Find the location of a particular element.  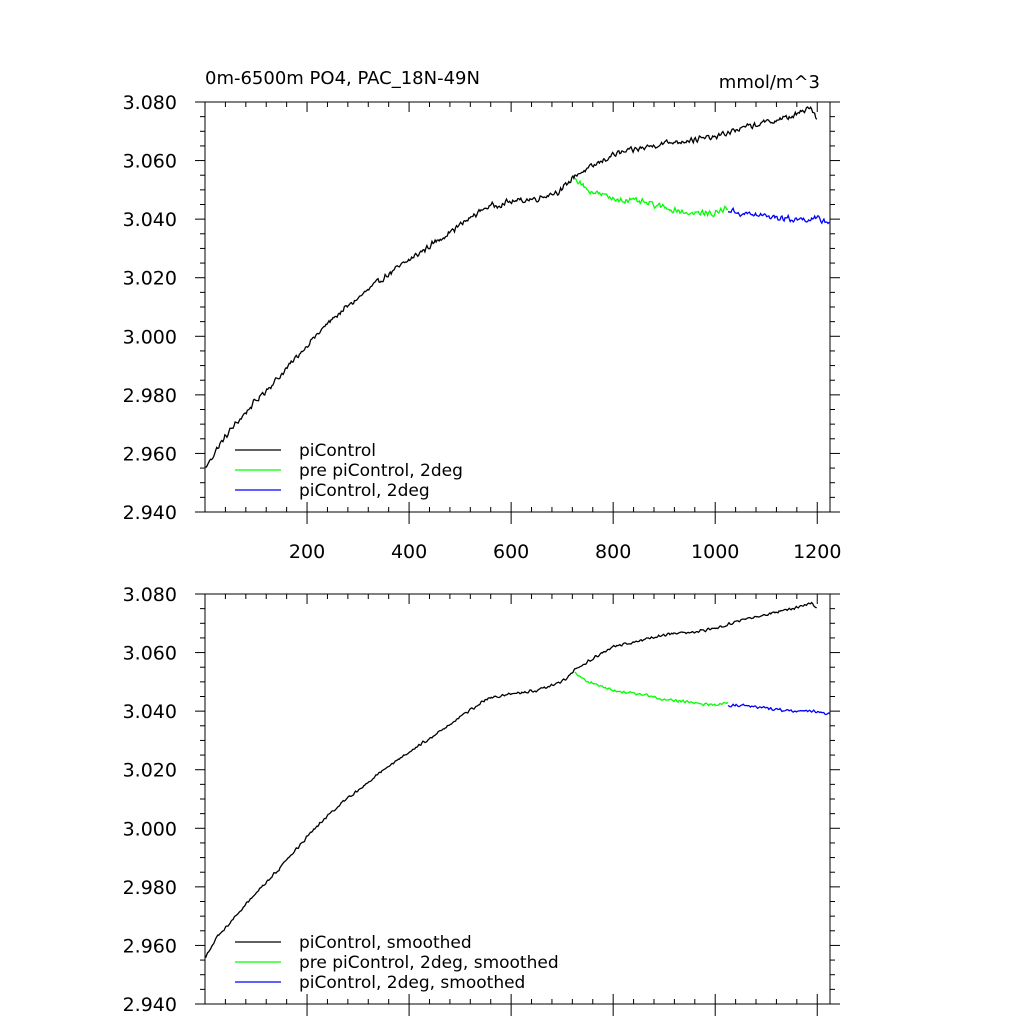

legend-label: piControl, 2deg, smoothed is located at coordinates (412, 983).